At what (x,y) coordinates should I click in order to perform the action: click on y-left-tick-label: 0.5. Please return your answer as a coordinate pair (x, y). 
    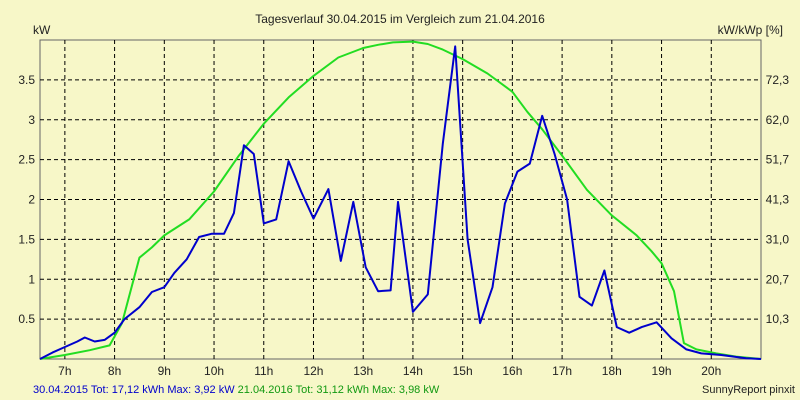
    Looking at the image, I should click on (26, 319).